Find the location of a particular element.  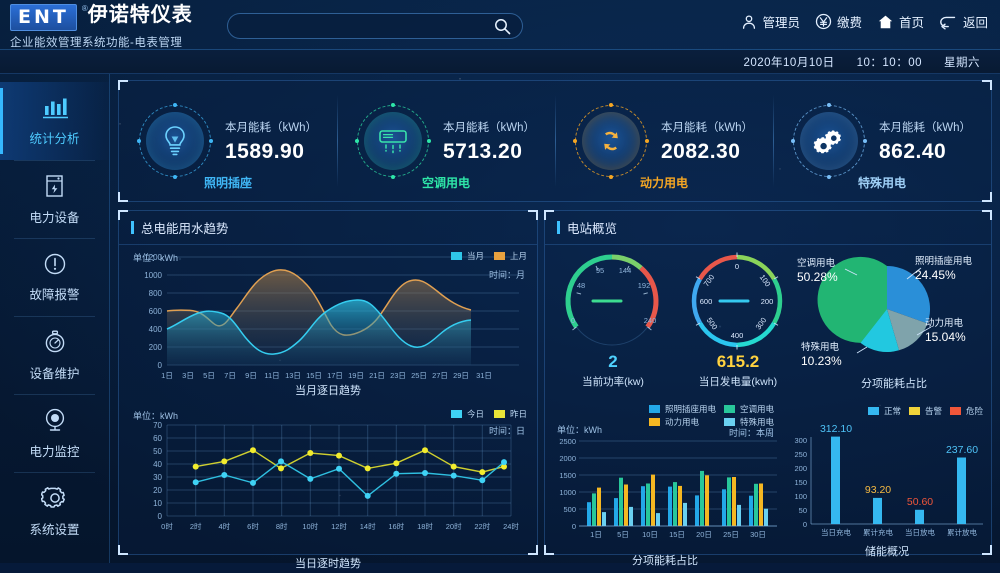

search-box is located at coordinates (375, 26).